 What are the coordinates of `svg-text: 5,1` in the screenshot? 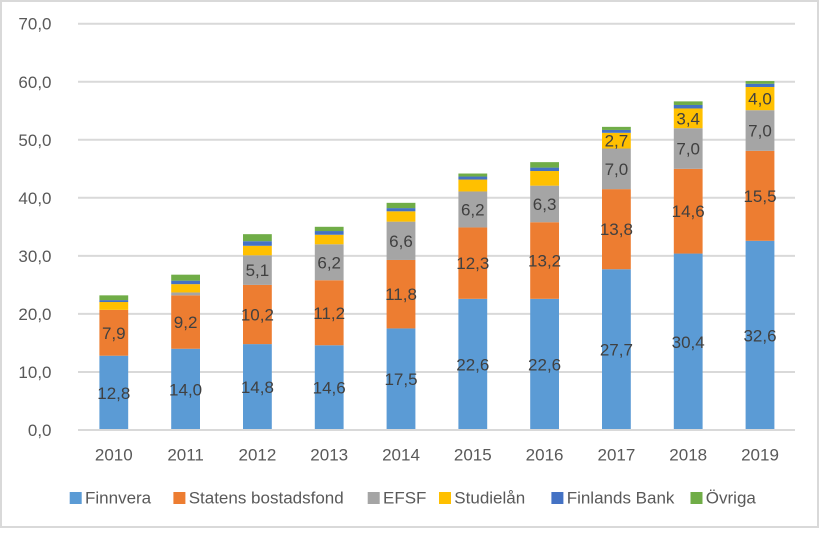 It's located at (258, 270).